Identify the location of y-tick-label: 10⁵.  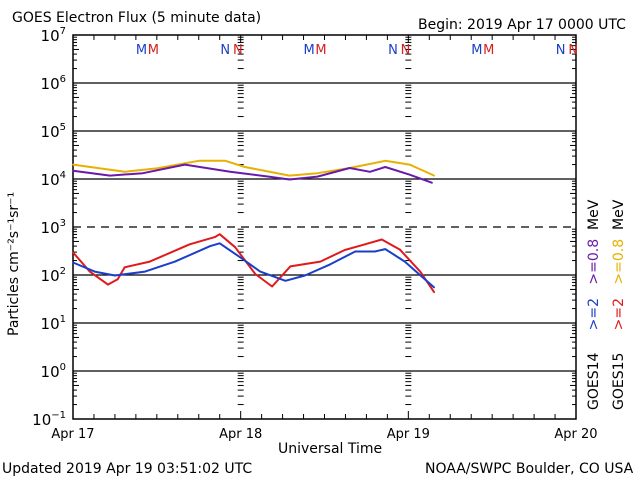
(53, 131).